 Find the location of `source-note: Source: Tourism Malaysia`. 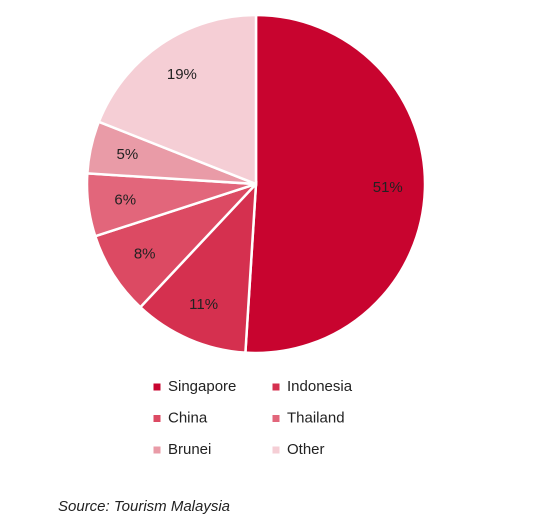

source-note: Source: Tourism Malaysia is located at coordinates (144, 506).